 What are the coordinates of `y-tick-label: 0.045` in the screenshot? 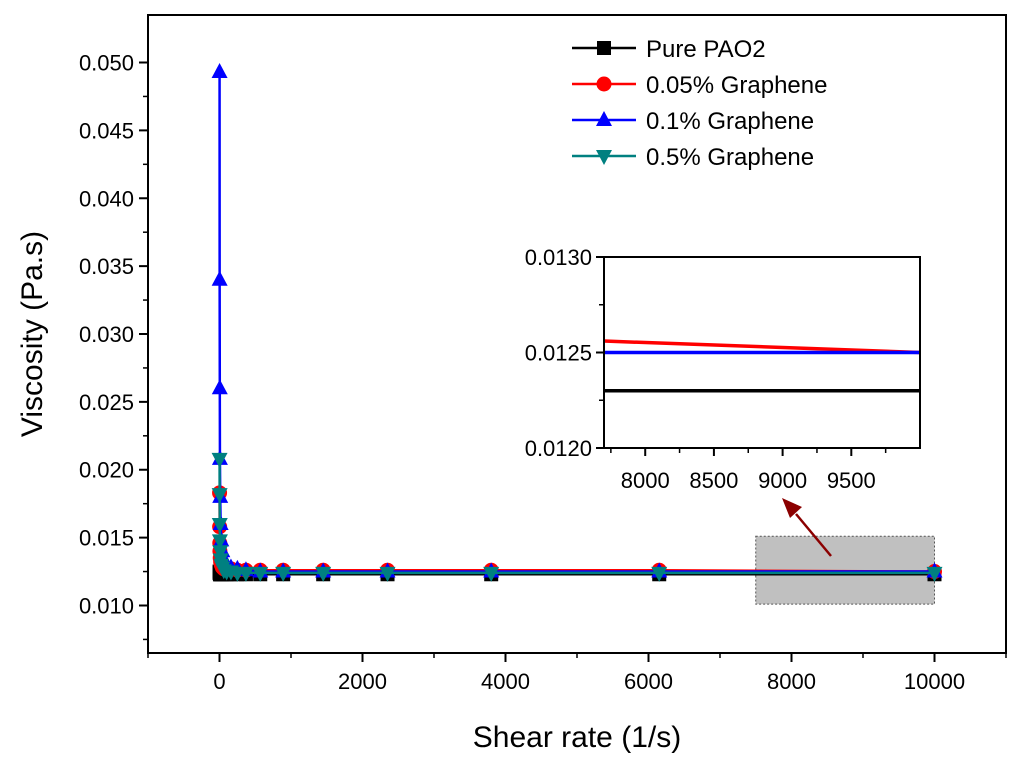 It's located at (106, 130).